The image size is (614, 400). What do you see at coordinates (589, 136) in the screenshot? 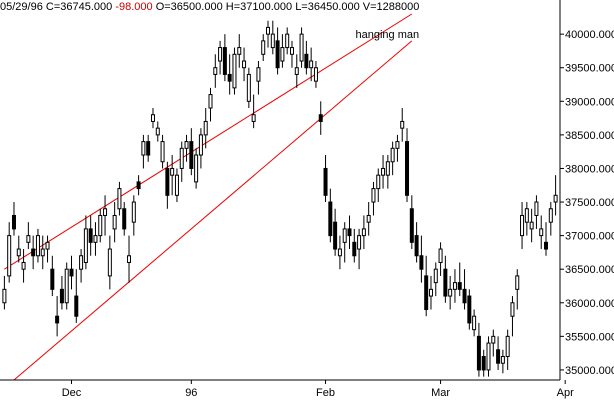
I see `y-tick-label: 38500.000` at bounding box center [589, 136].